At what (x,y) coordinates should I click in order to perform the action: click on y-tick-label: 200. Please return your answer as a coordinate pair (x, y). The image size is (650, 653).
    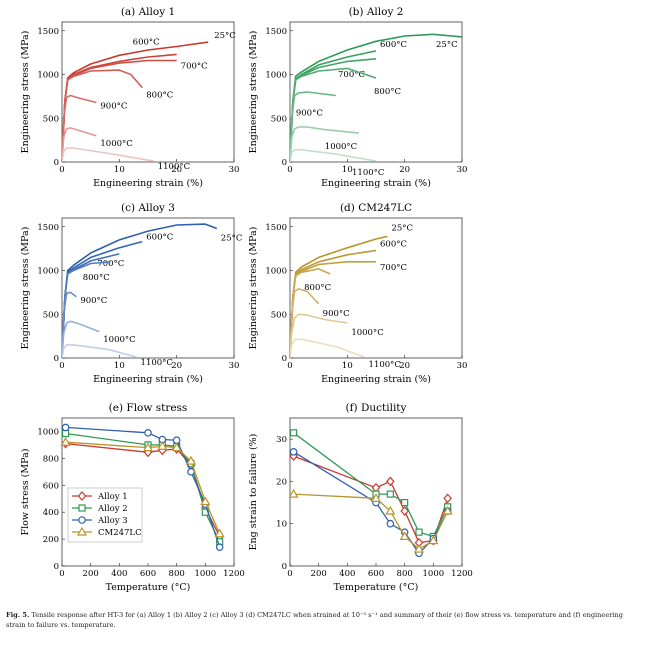
    Looking at the image, I should click on (51, 540).